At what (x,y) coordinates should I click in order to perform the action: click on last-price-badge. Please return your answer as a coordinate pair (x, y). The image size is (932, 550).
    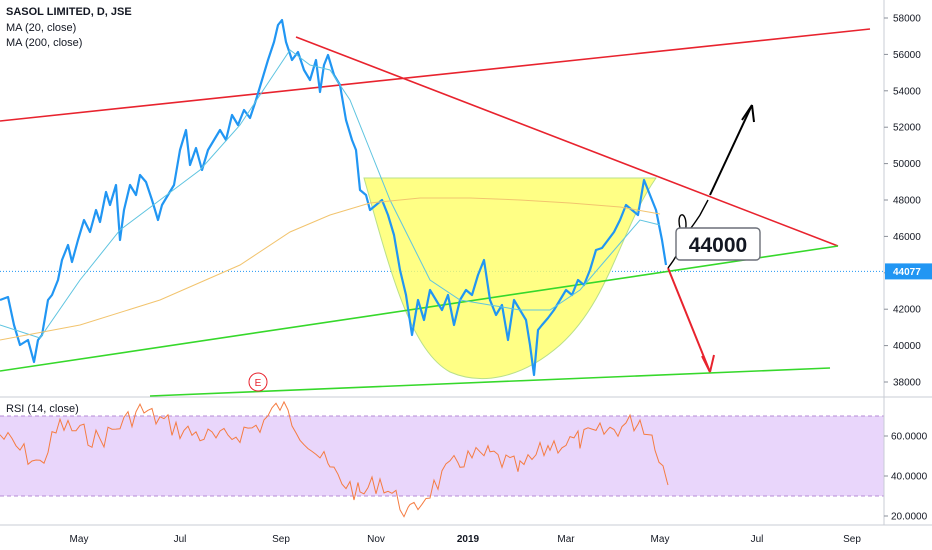
    Looking at the image, I should click on (908, 271).